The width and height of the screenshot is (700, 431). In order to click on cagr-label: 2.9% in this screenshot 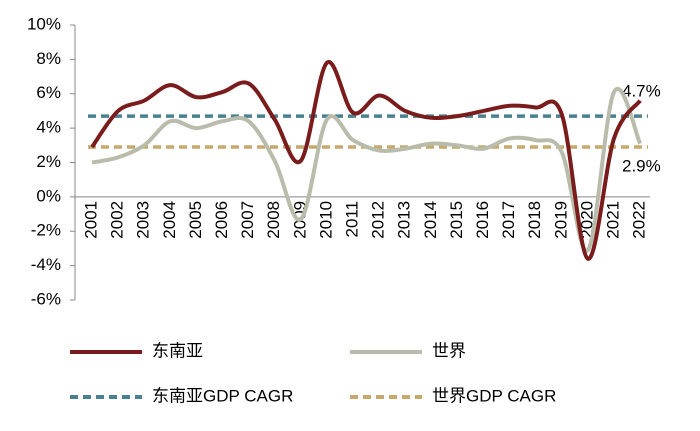, I will do `click(641, 166)`.